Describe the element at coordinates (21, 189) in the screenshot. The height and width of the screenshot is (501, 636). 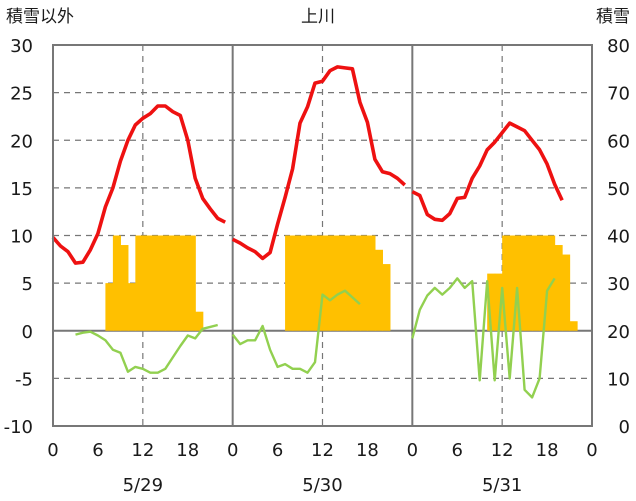
I see `left-tick-label: 15` at that location.